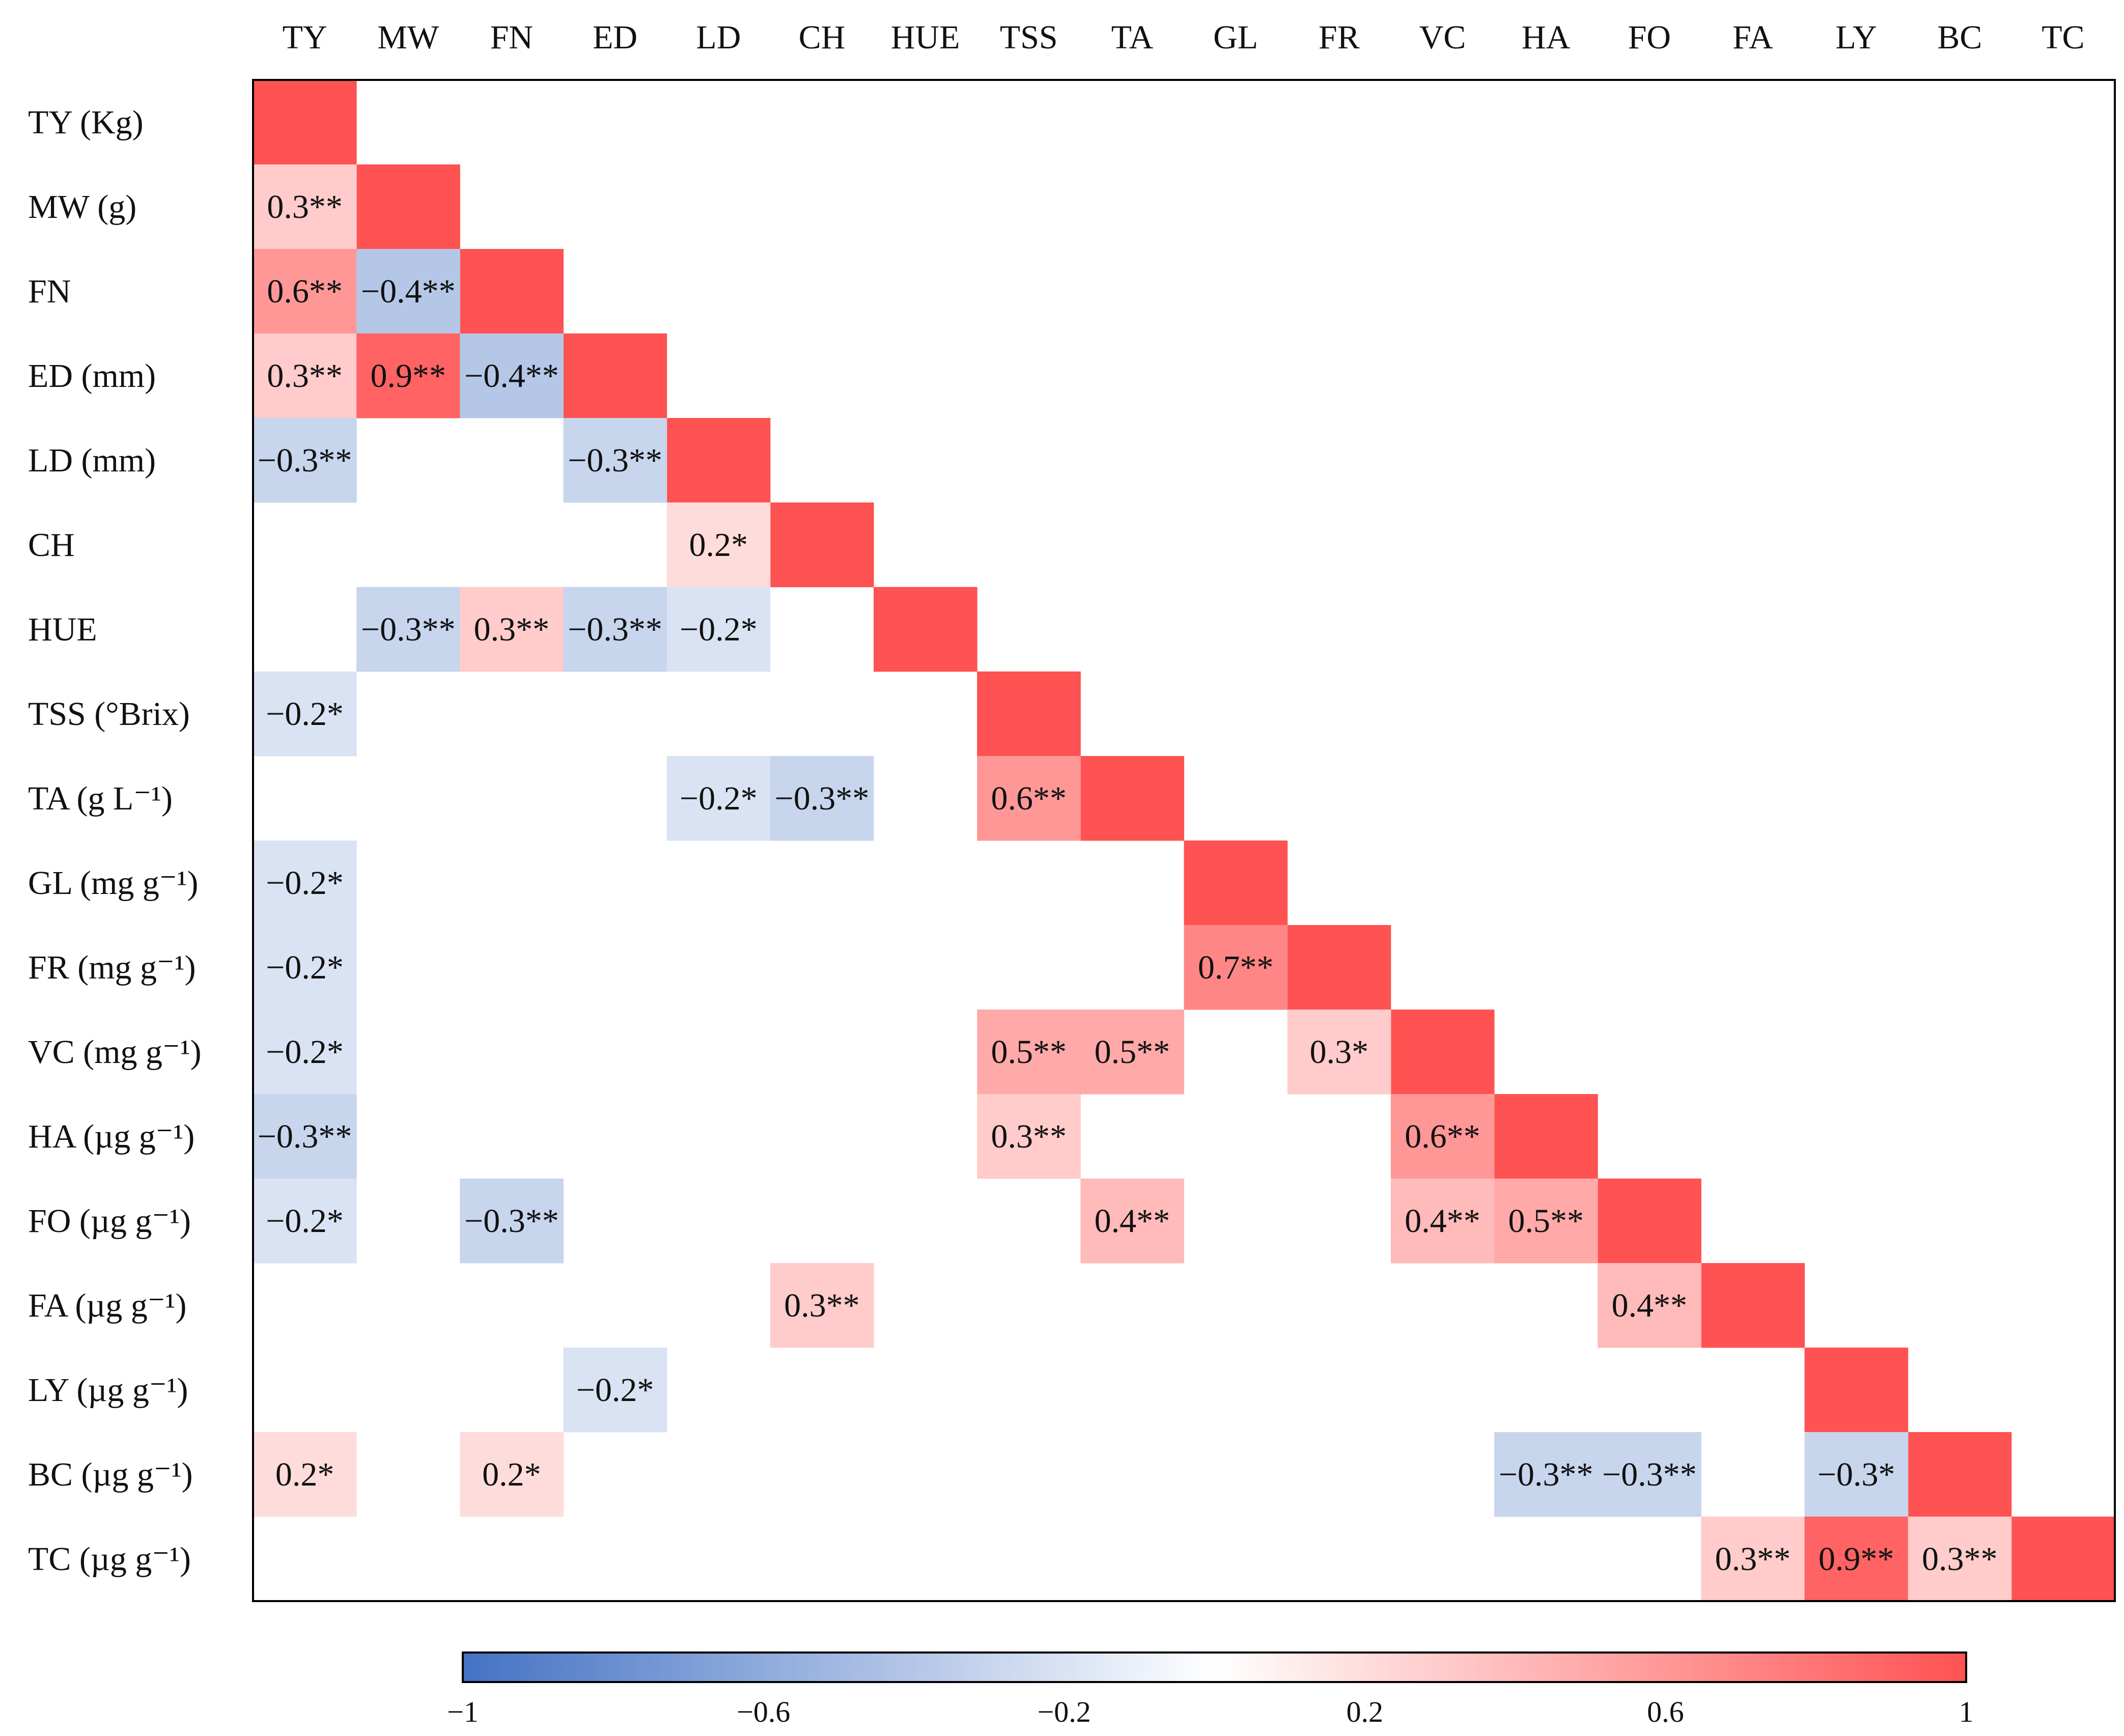  I want to click on colorbar-tick-label: −1, so click(463, 1711).